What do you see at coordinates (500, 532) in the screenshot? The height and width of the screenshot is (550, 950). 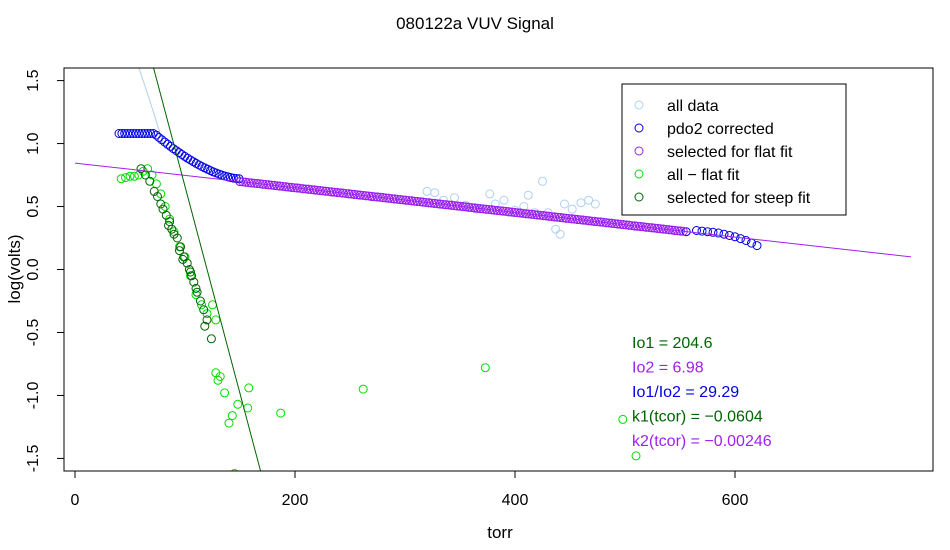 I see `x-axis-label: torr` at bounding box center [500, 532].